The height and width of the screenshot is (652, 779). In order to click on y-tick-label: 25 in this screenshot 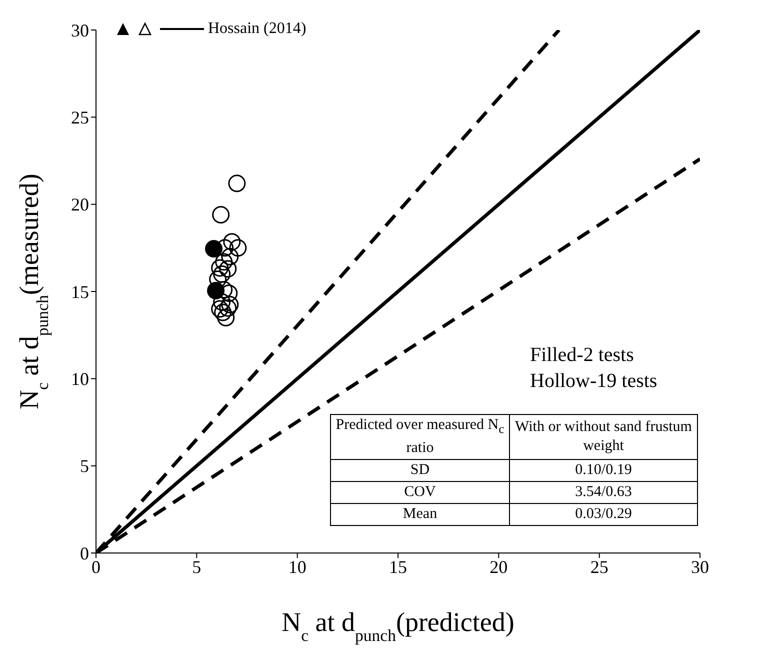, I will do `click(80, 118)`.